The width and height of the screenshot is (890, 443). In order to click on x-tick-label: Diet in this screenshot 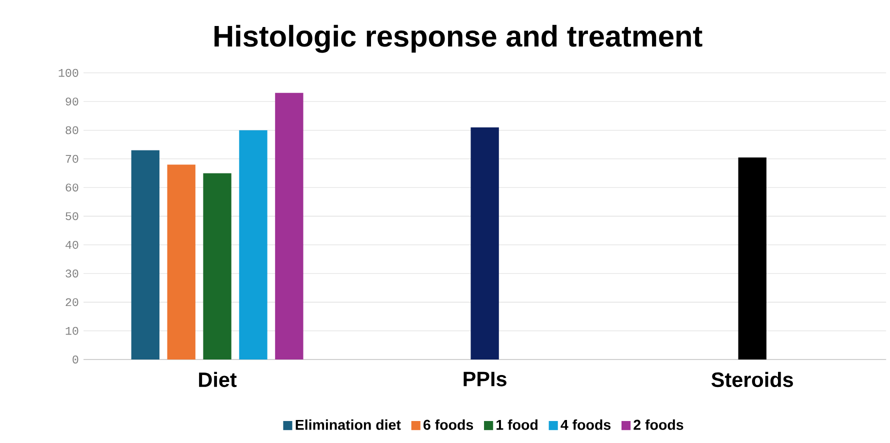, I will do `click(218, 380)`.